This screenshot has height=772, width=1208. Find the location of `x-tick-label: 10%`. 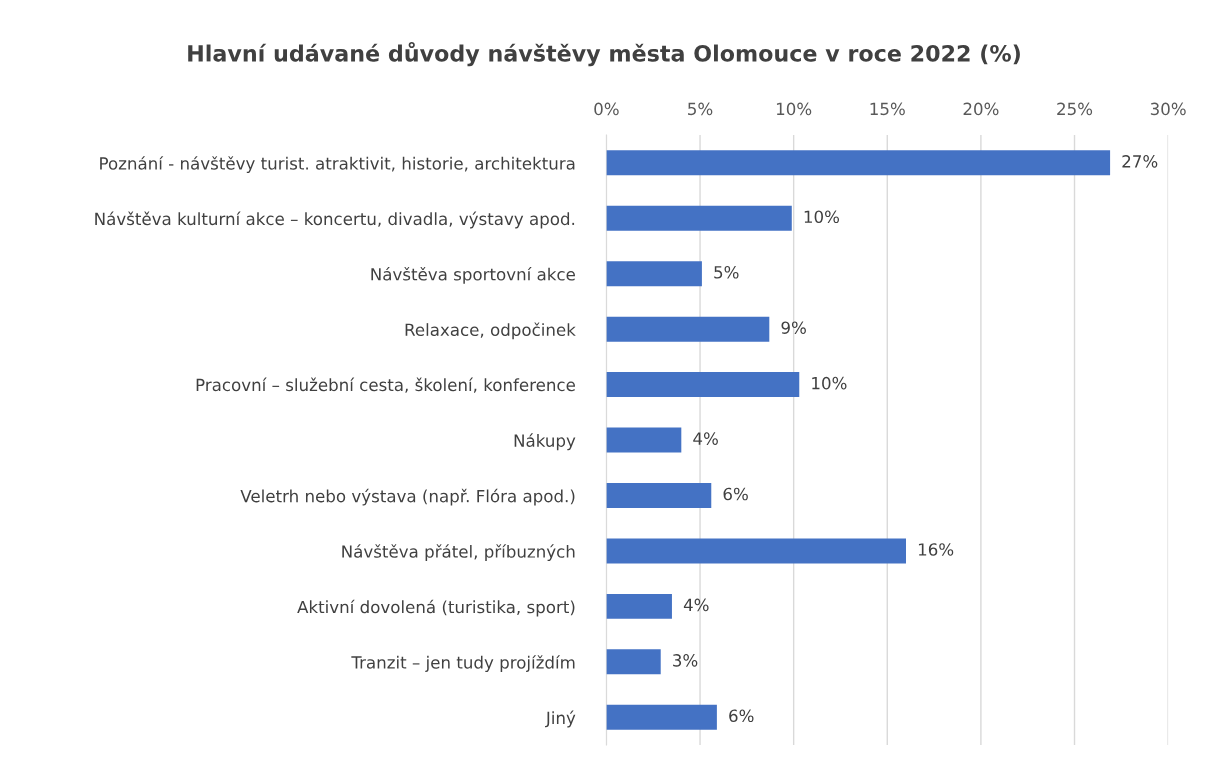

x-tick-label: 10% is located at coordinates (794, 109).